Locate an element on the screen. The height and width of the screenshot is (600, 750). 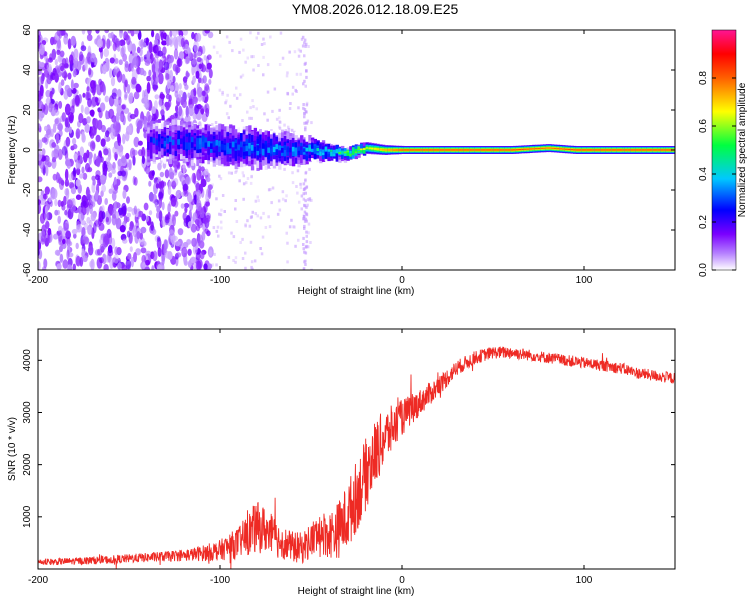
colorbar-label: Normalized spectral amplitude is located at coordinates (742, 149).